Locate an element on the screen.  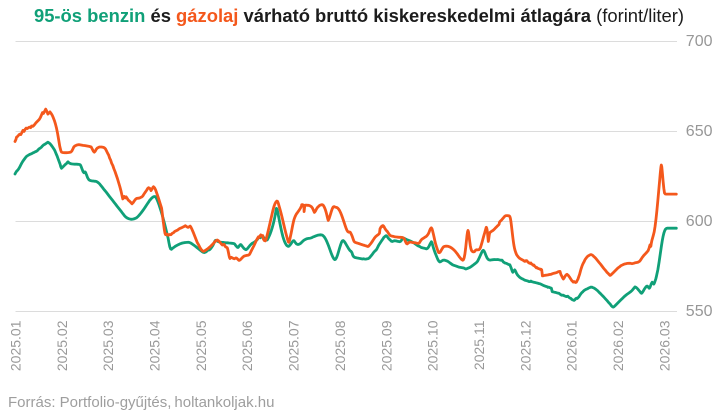
svg-text: 550 is located at coordinates (699, 311).